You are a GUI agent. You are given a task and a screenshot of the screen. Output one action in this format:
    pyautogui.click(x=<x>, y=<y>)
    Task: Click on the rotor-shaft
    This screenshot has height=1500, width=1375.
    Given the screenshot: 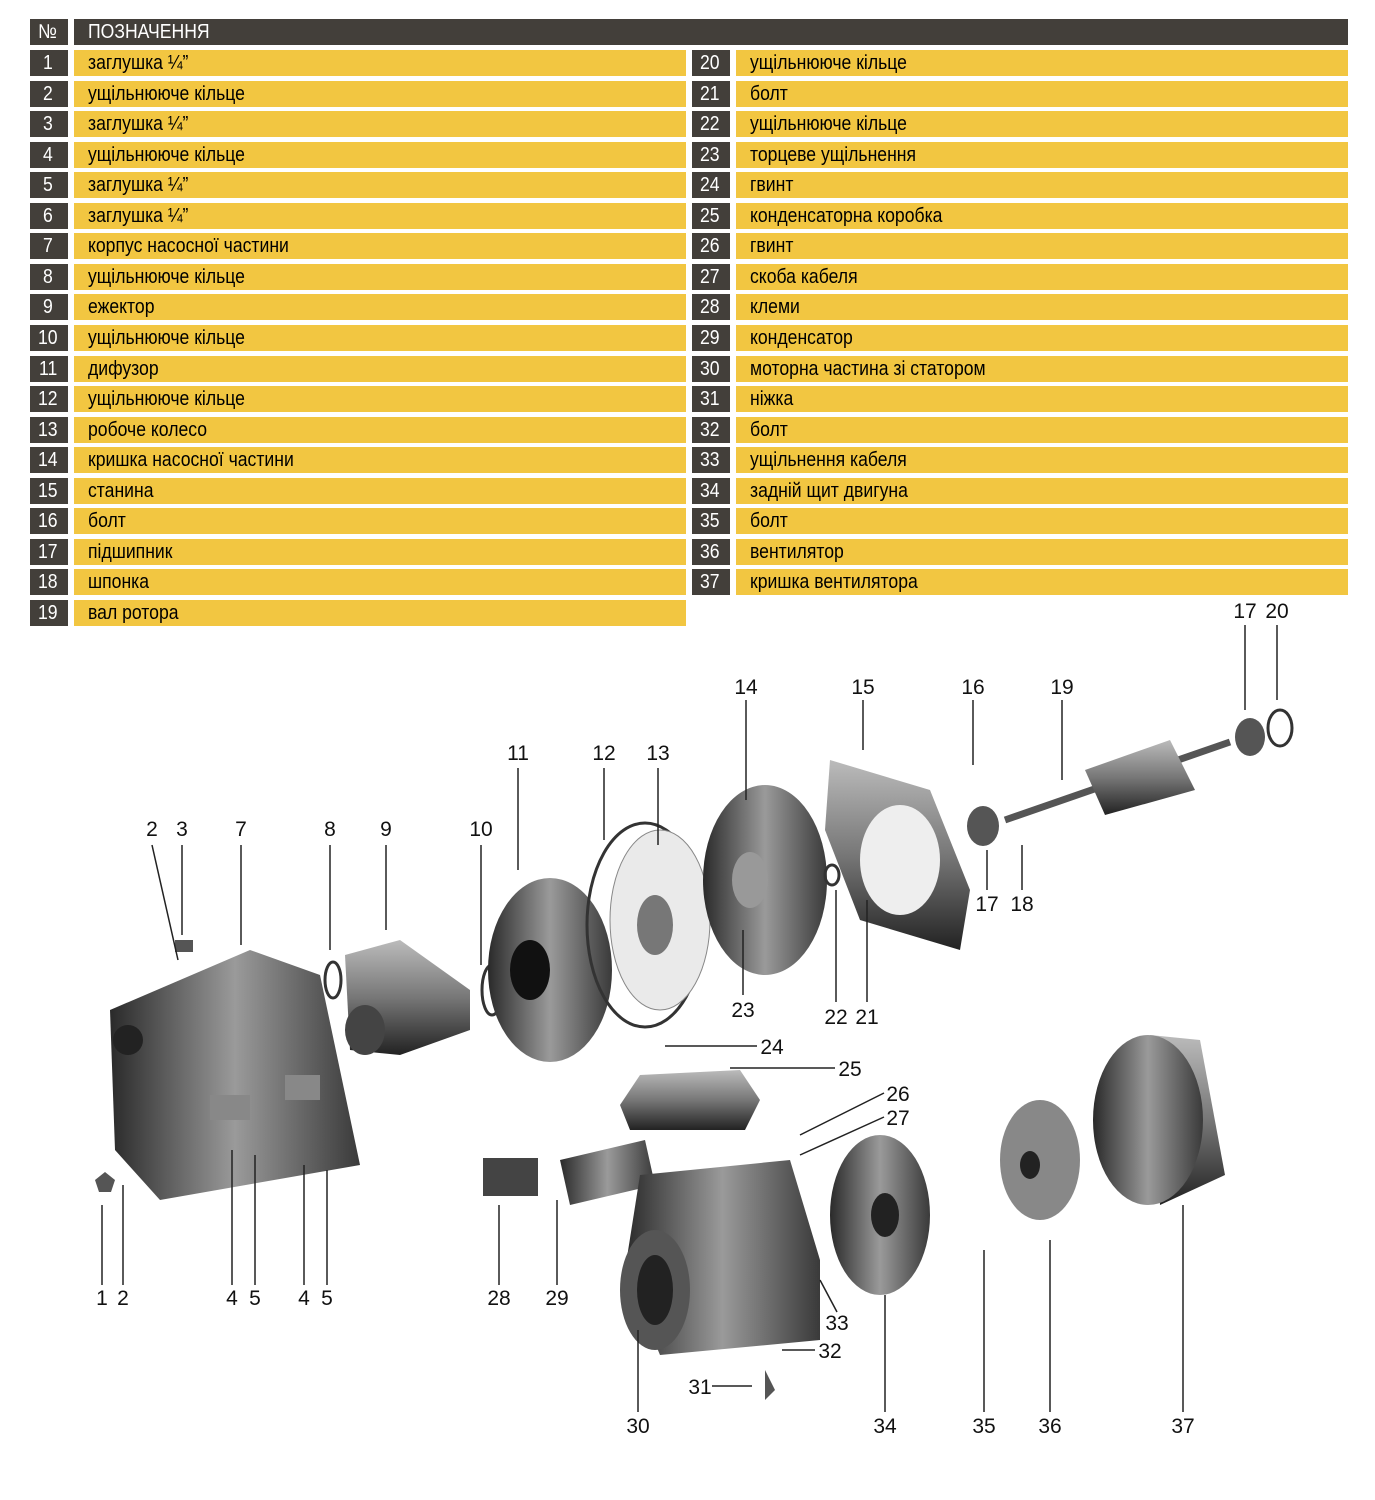 What is the action you would take?
    pyautogui.click(x=1130, y=777)
    